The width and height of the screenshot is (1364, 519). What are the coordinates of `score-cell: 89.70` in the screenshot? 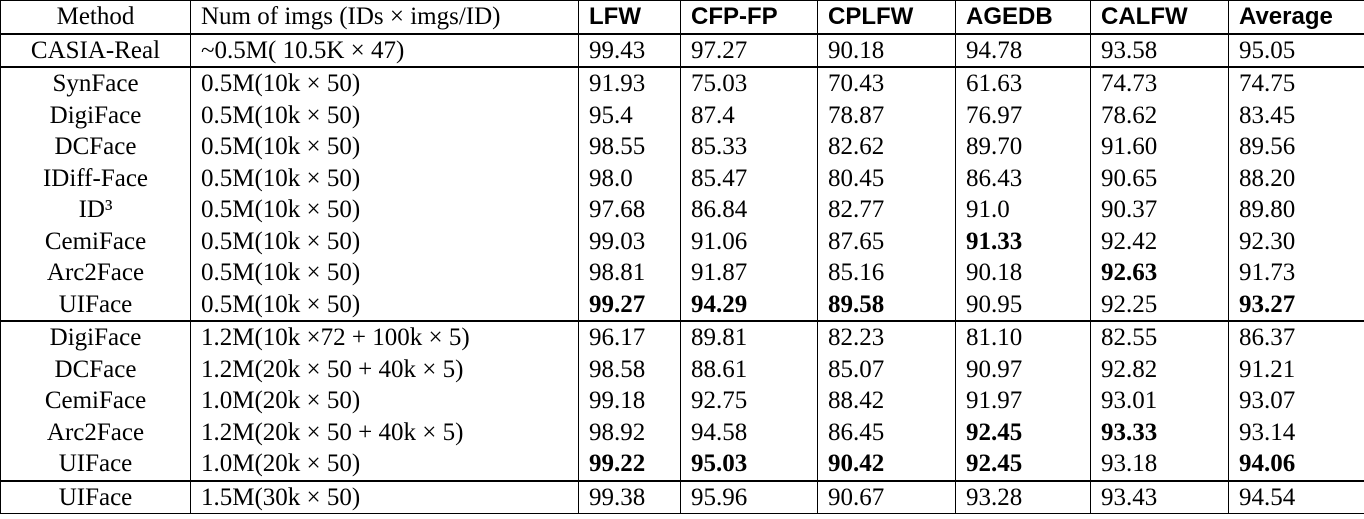 It's located at (1023, 147).